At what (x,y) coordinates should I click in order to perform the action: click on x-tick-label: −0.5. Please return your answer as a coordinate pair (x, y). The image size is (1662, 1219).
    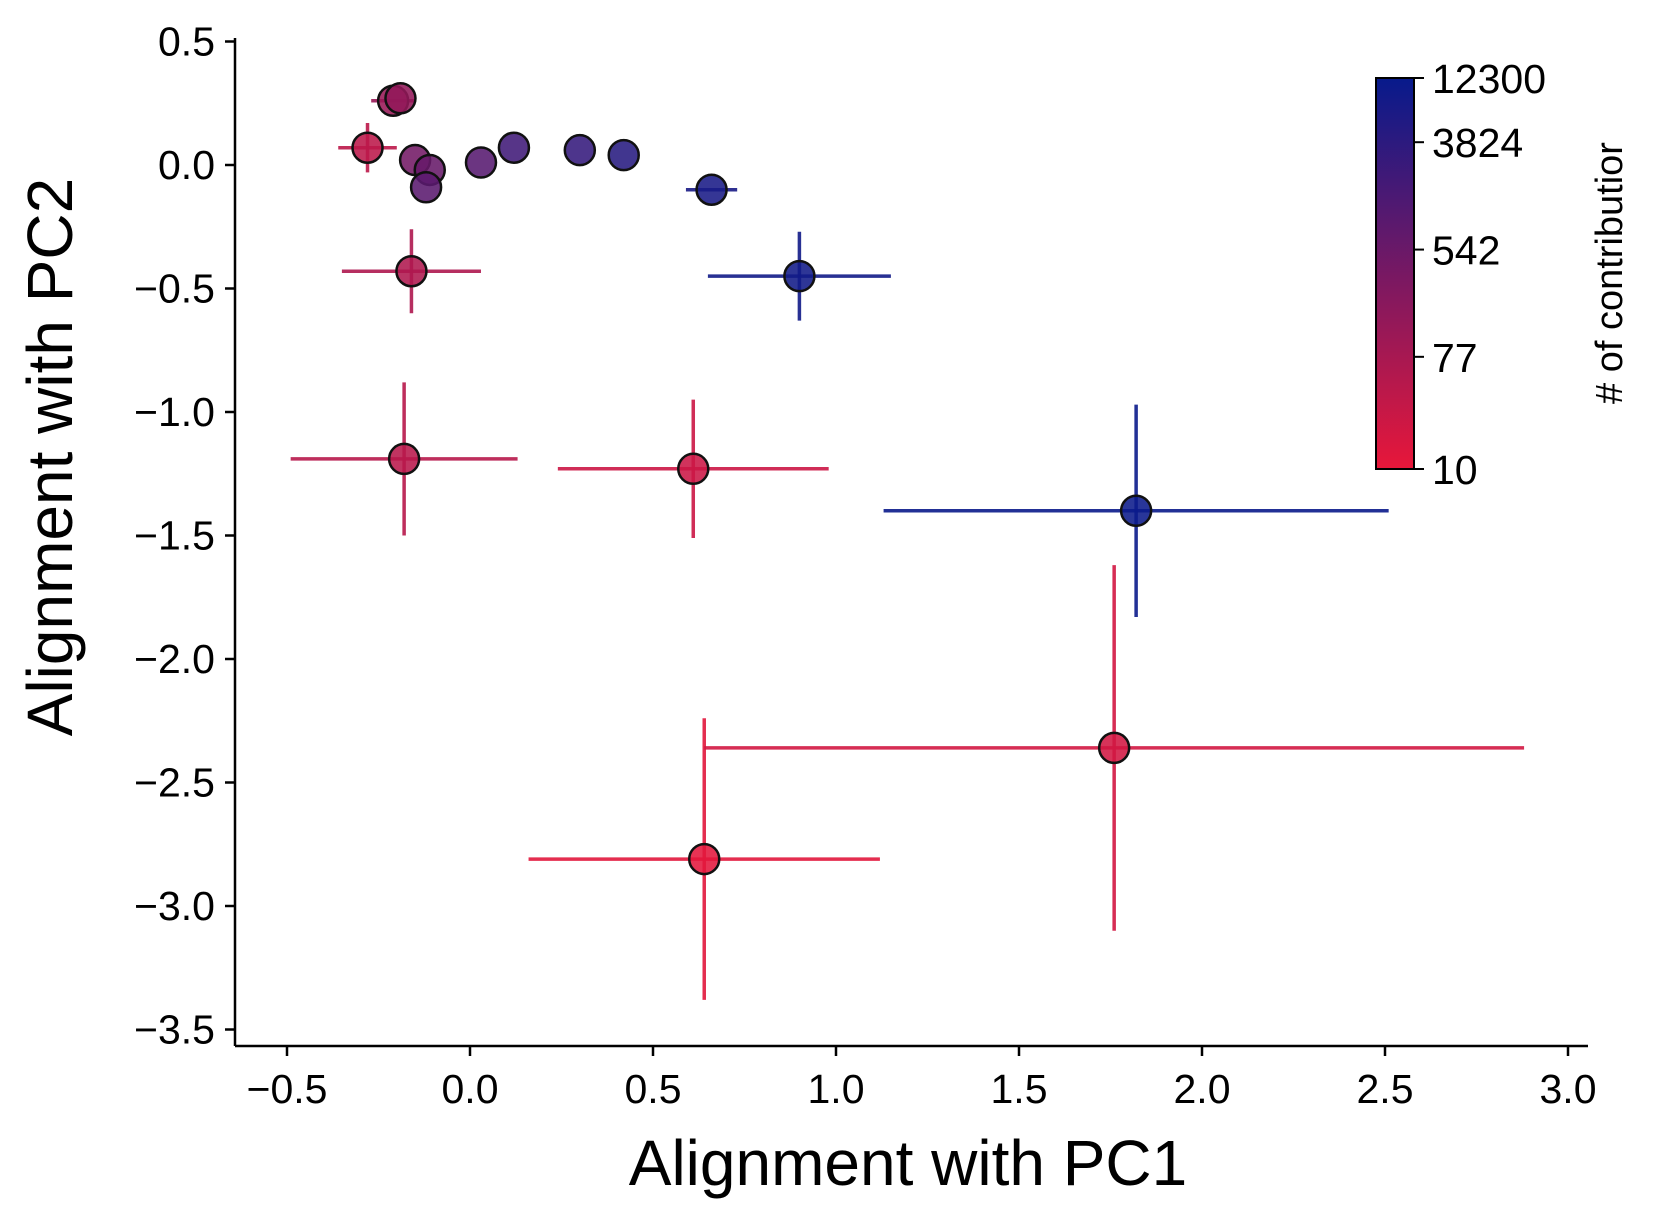
    Looking at the image, I should click on (287, 1089).